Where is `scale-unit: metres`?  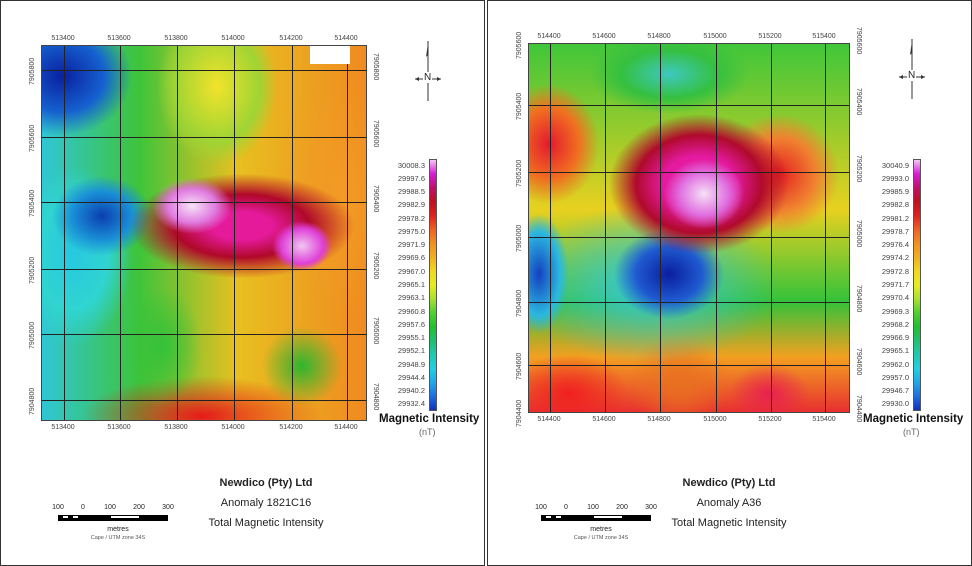
scale-unit: metres is located at coordinates (118, 529).